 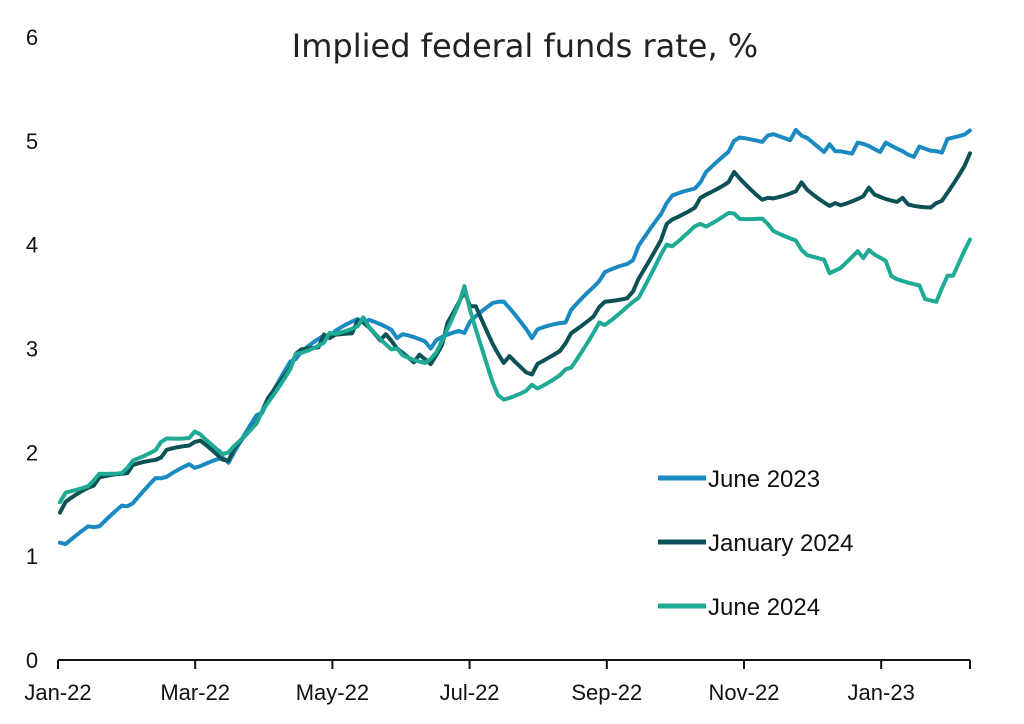 What do you see at coordinates (470, 692) in the screenshot?
I see `x-tick-label: Jul-22` at bounding box center [470, 692].